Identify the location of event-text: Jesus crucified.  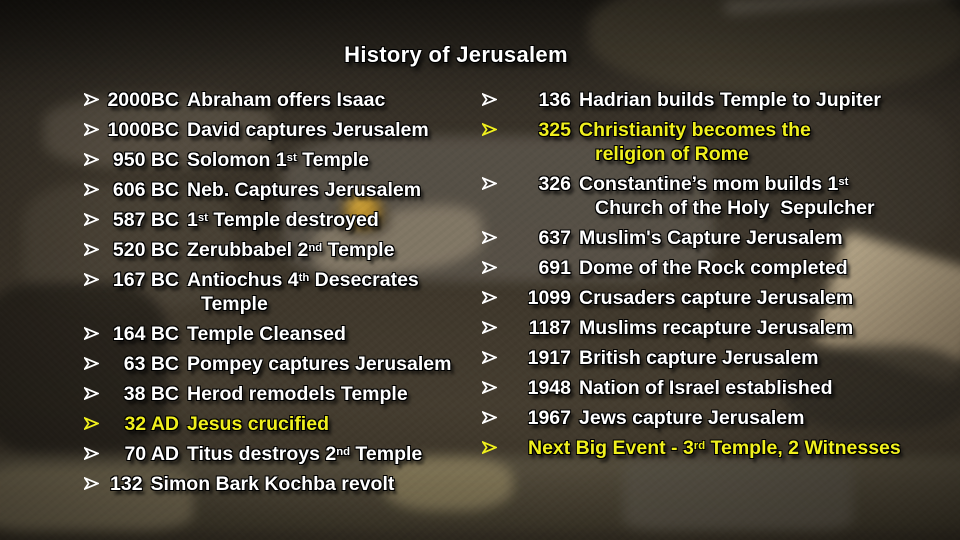
(258, 424).